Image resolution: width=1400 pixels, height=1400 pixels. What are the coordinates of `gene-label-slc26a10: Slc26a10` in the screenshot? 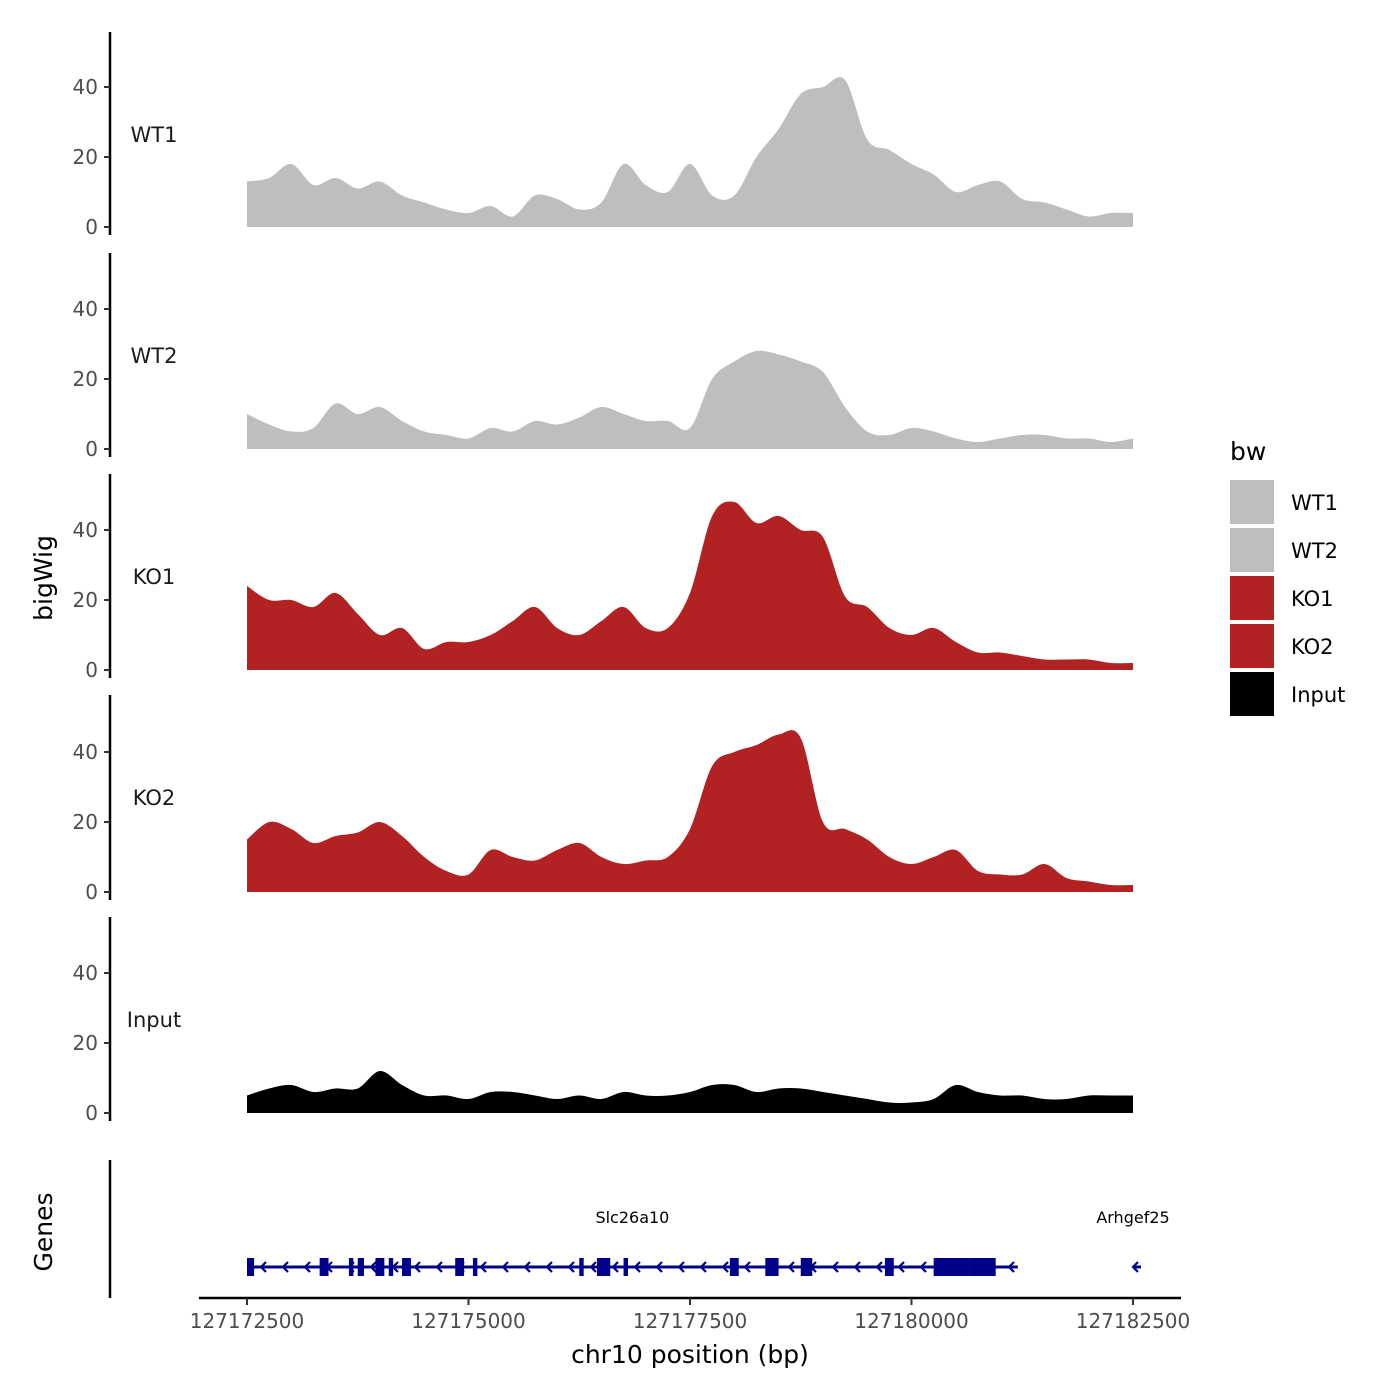 It's located at (632, 1217).